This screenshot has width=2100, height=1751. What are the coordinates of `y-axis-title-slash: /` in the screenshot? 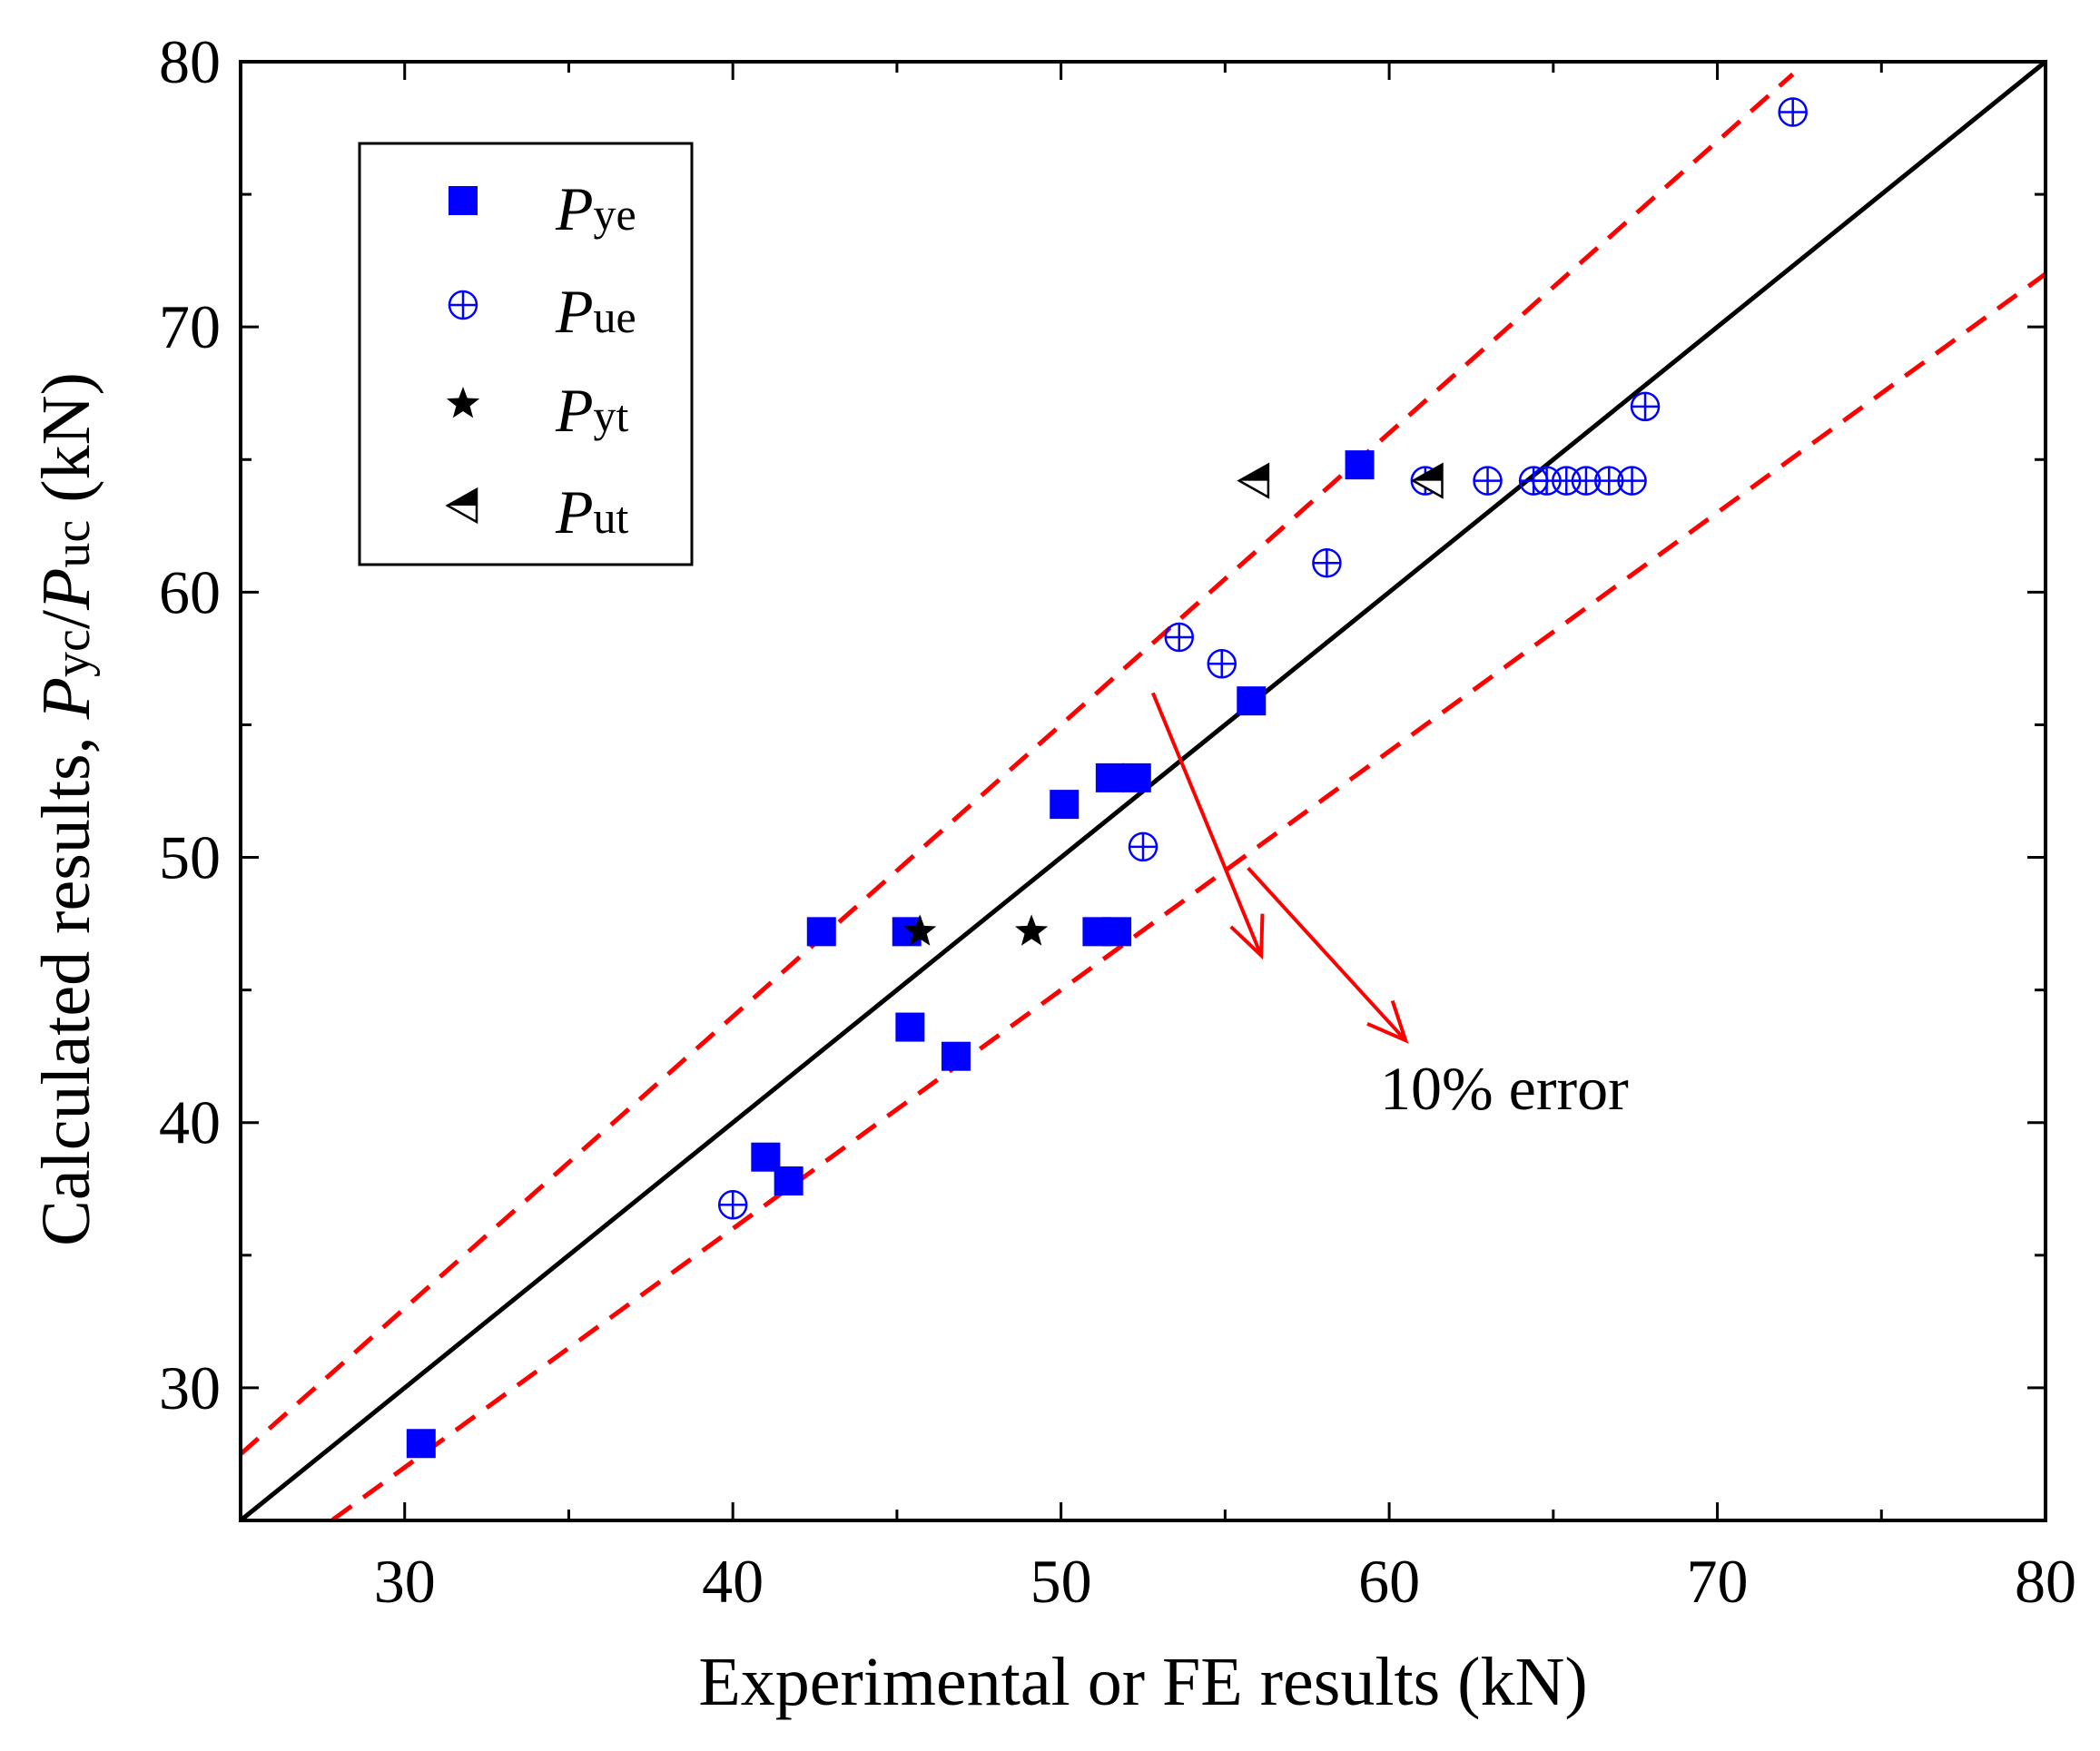 It's located at (66, 619).